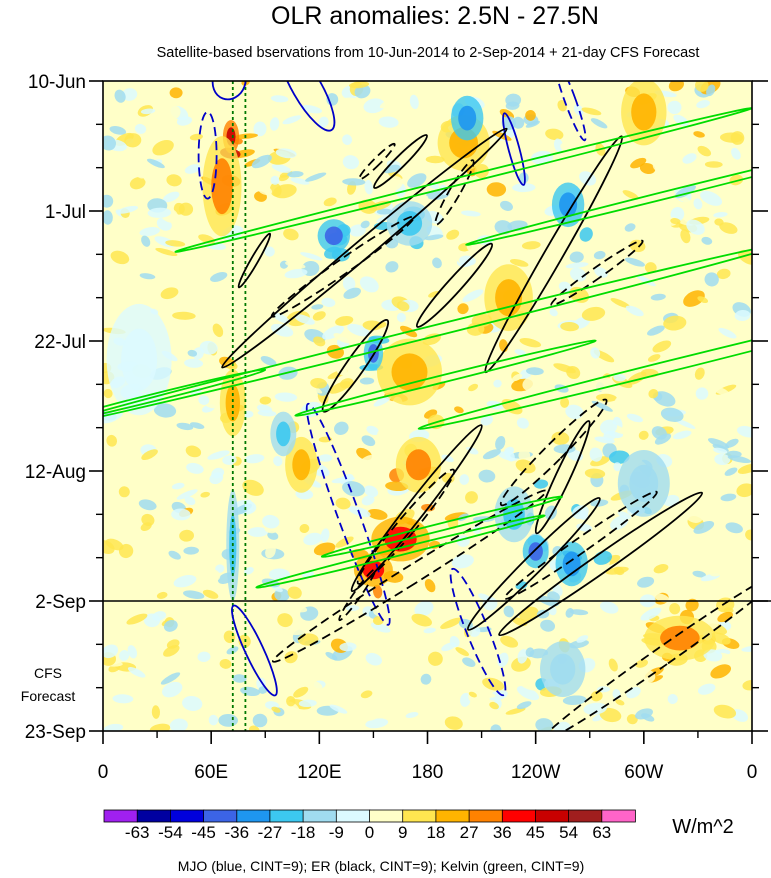 The height and width of the screenshot is (878, 771). Describe the element at coordinates (348, 514) in the screenshot. I see `mjo-contour` at that location.